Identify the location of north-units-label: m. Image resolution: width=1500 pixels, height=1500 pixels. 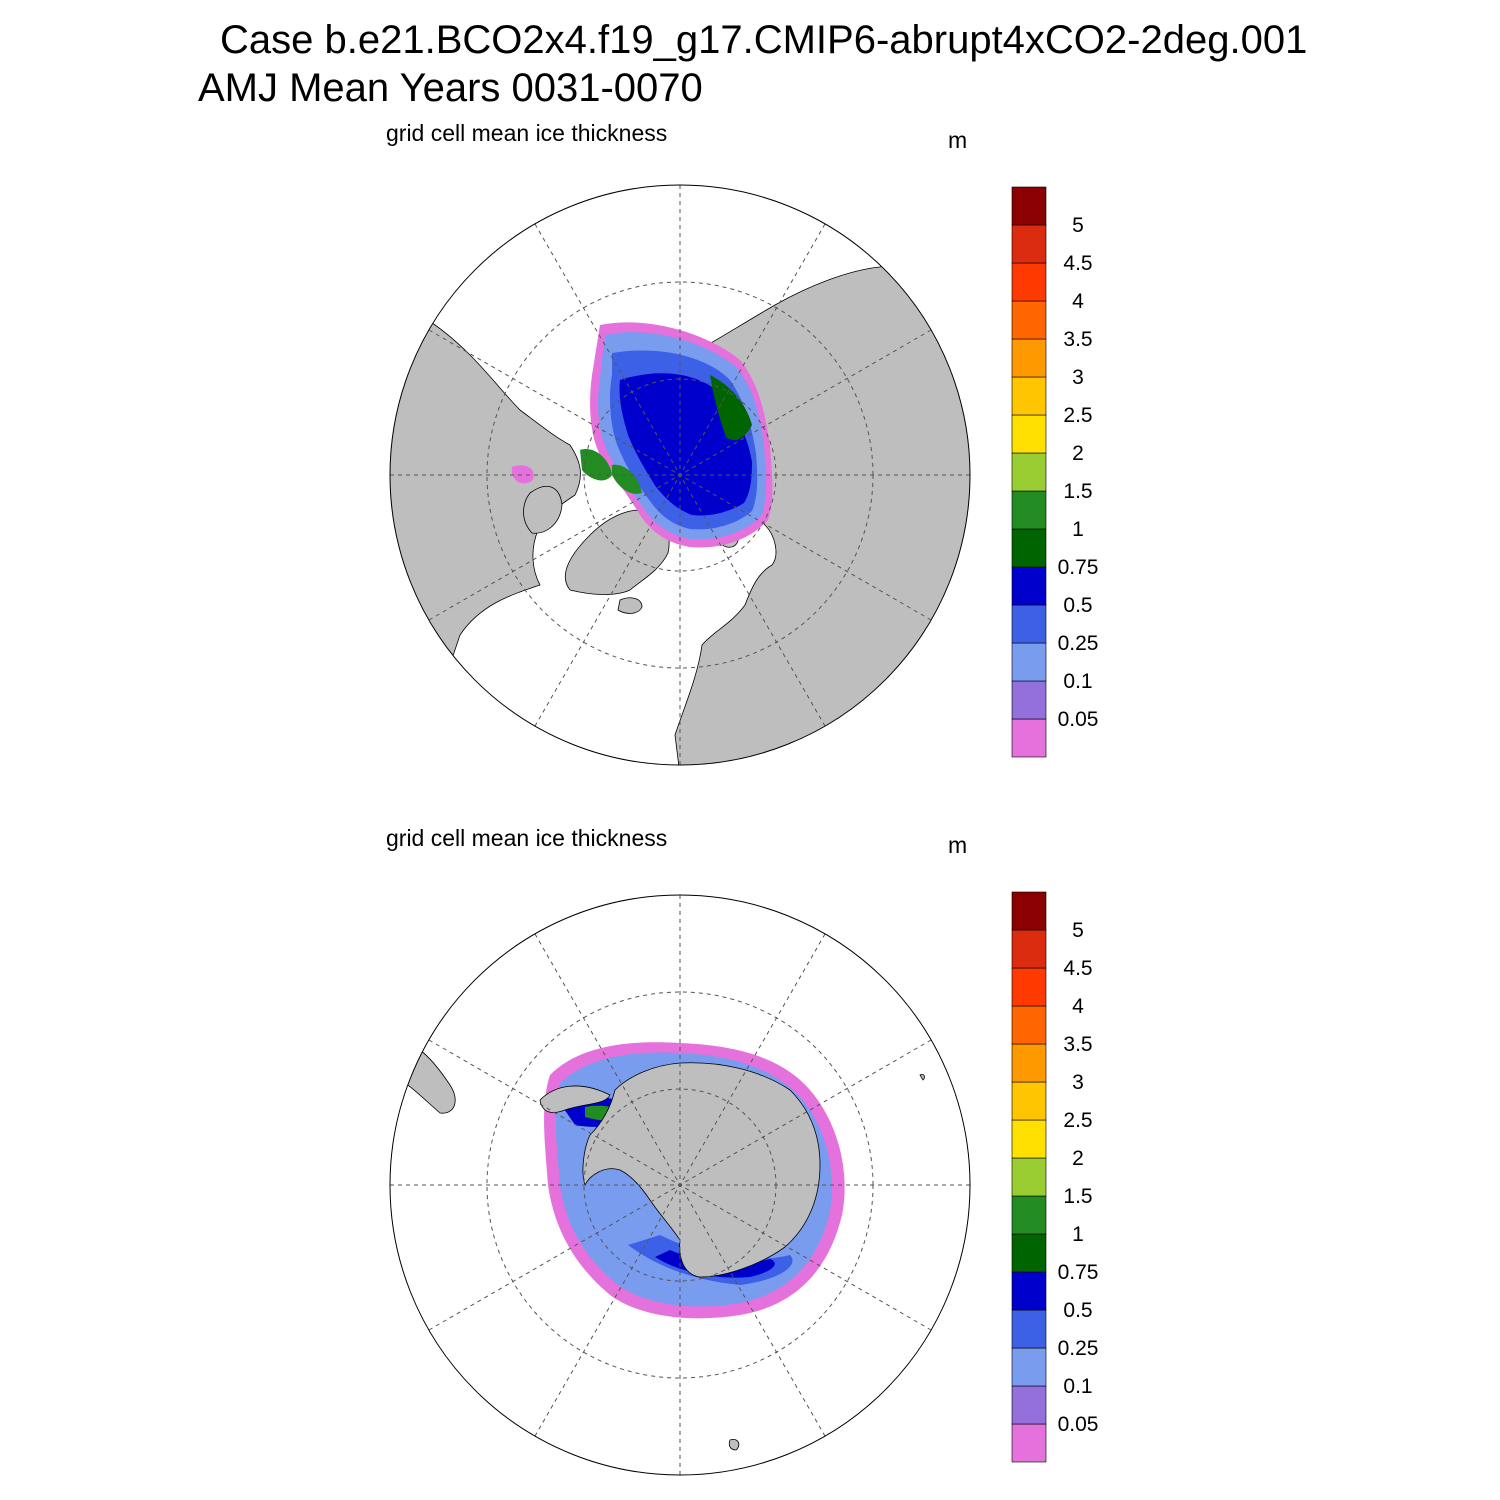
(958, 140).